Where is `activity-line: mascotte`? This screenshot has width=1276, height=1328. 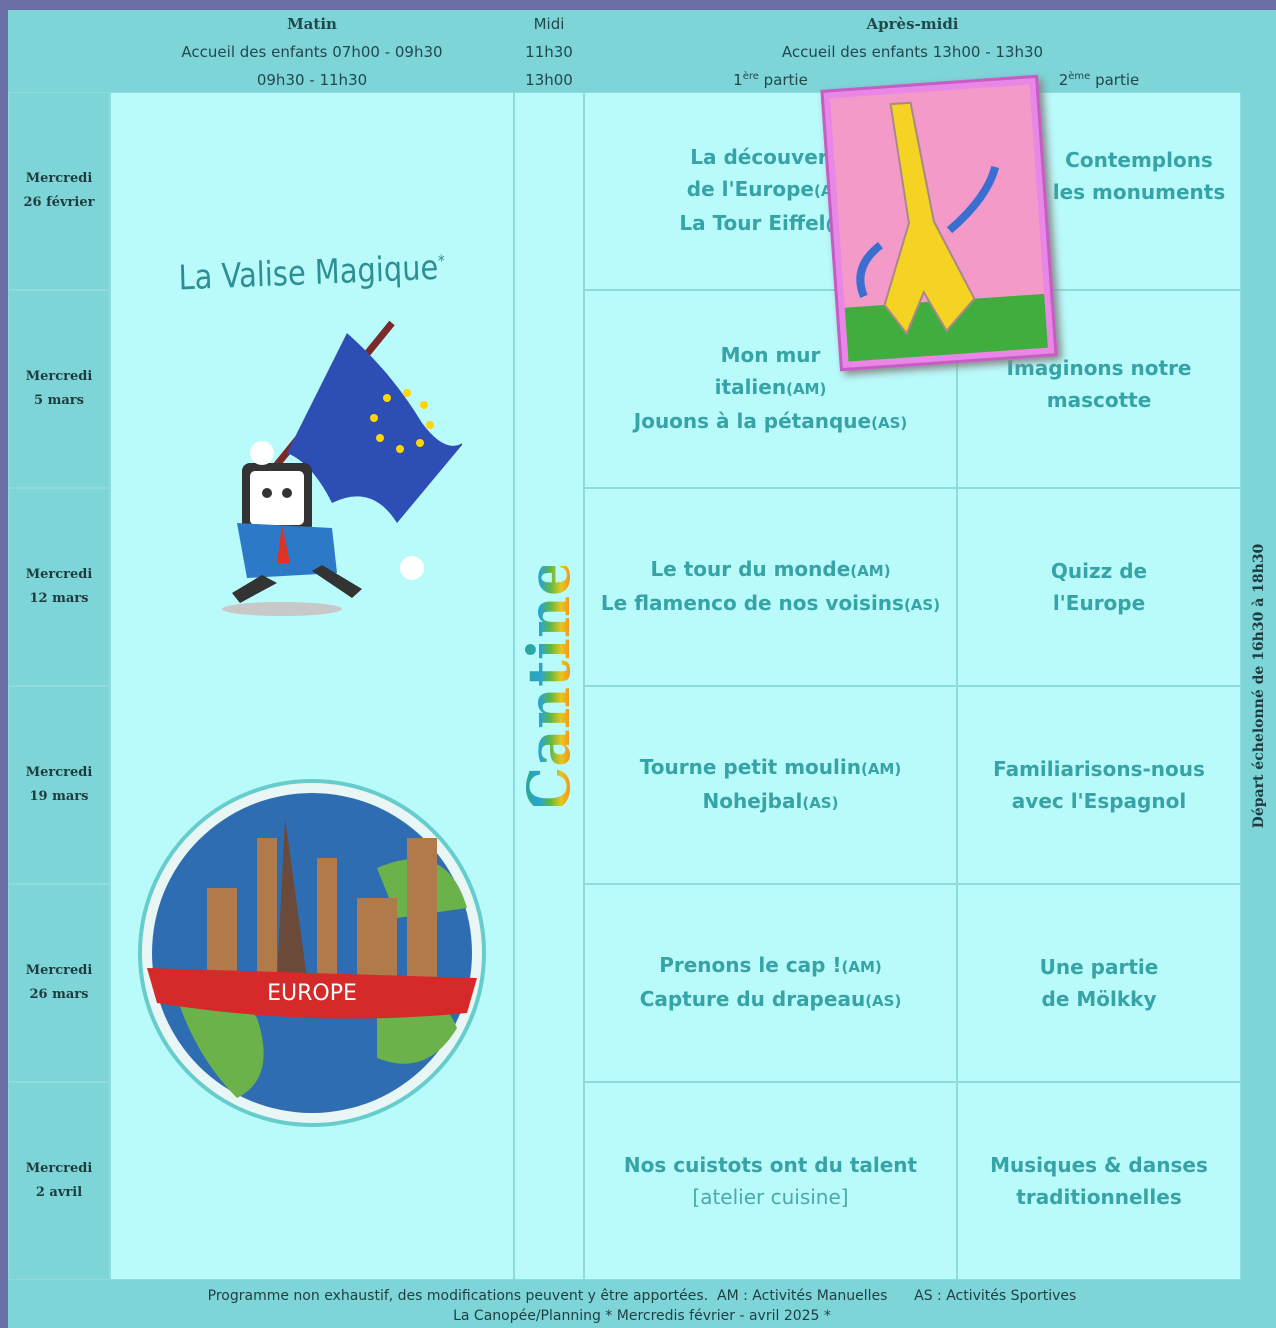
activity-line: mascotte is located at coordinates (1099, 400).